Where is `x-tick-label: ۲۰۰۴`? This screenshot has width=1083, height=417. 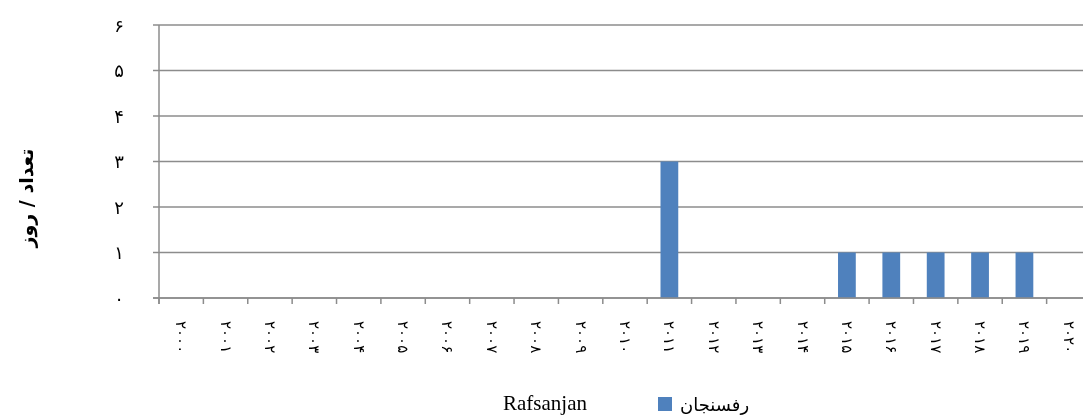
x-tick-label: ۲۰۰۴ is located at coordinates (358, 337).